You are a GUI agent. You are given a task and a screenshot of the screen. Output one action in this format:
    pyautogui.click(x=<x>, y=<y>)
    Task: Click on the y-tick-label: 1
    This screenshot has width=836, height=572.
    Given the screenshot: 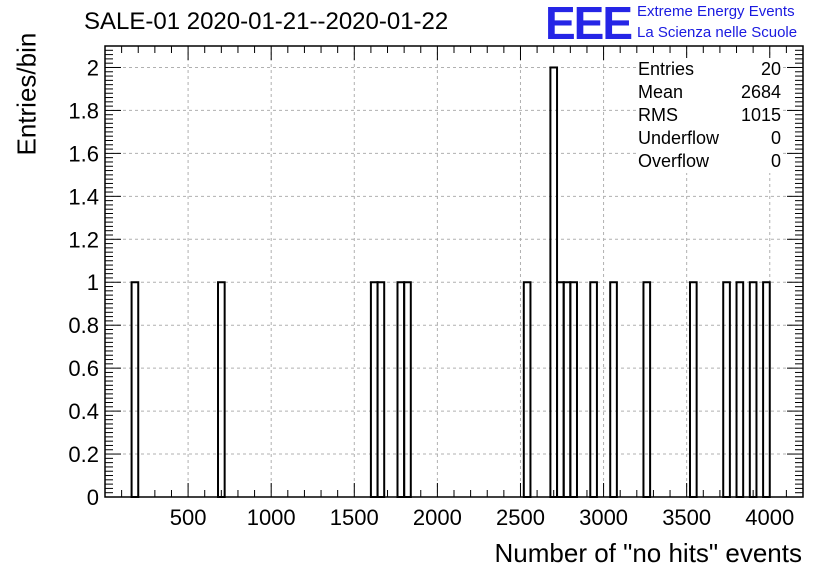 What is the action you would take?
    pyautogui.click(x=93, y=282)
    